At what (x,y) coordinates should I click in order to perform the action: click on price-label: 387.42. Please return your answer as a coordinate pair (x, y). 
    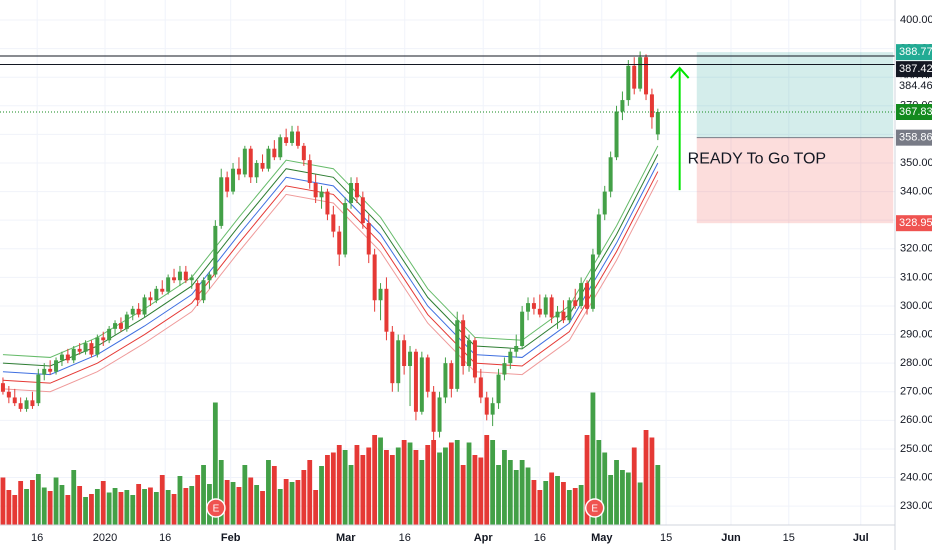
    Looking at the image, I should click on (915, 69).